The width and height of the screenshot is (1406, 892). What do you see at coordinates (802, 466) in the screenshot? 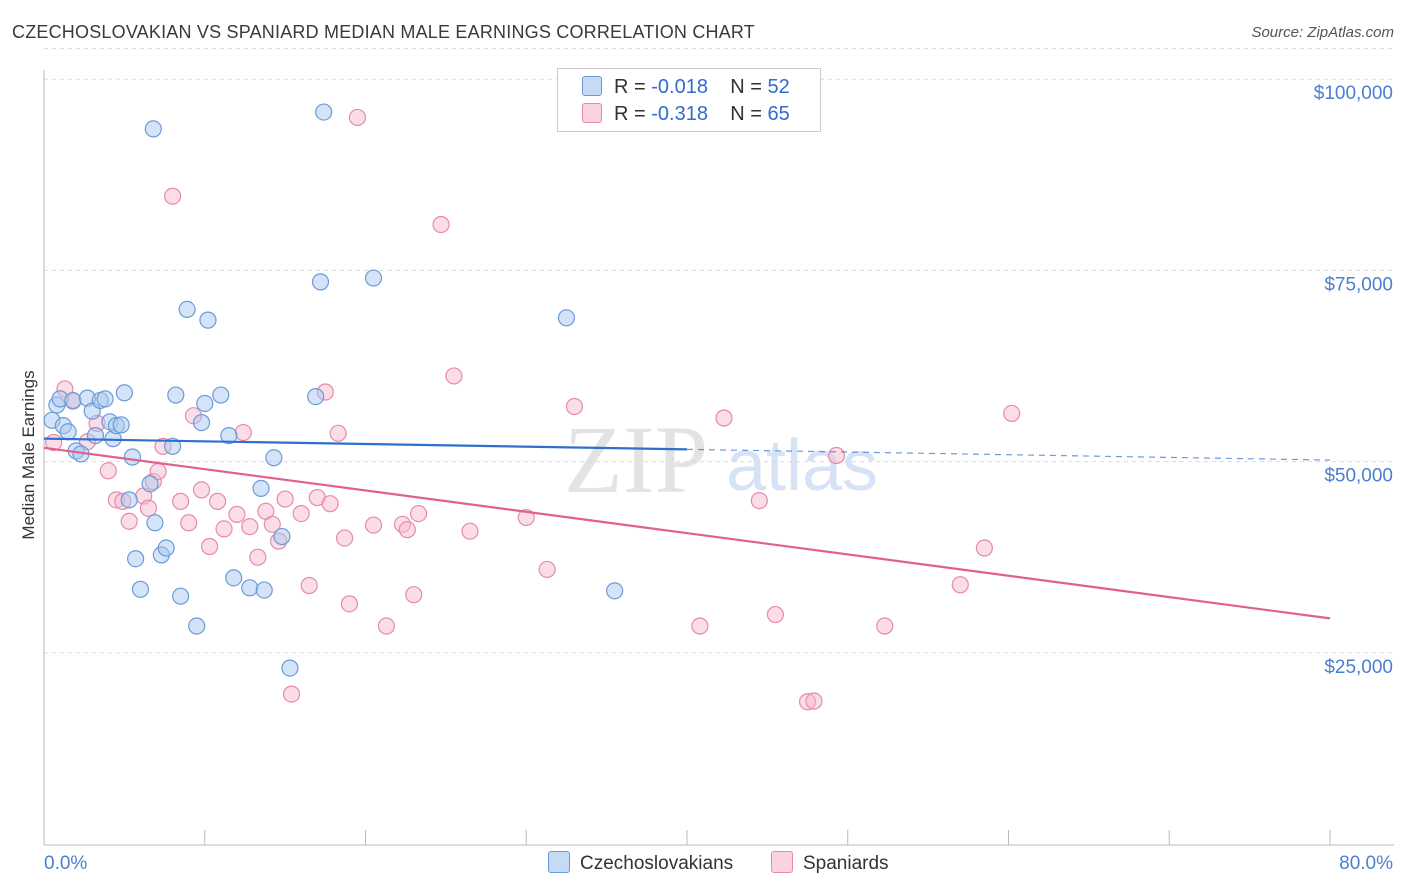
I see `watermark-atlas: atlas` at bounding box center [802, 466].